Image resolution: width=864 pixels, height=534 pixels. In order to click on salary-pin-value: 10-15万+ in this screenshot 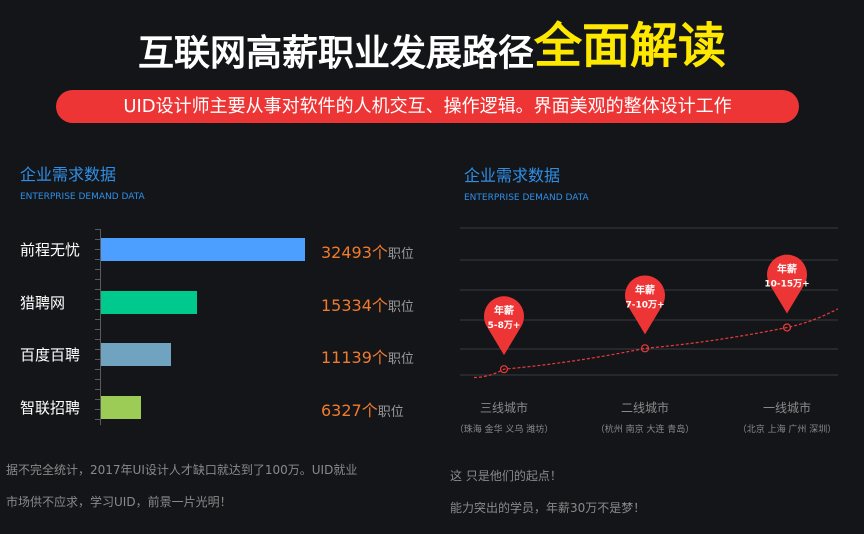, I will do `click(786, 284)`.